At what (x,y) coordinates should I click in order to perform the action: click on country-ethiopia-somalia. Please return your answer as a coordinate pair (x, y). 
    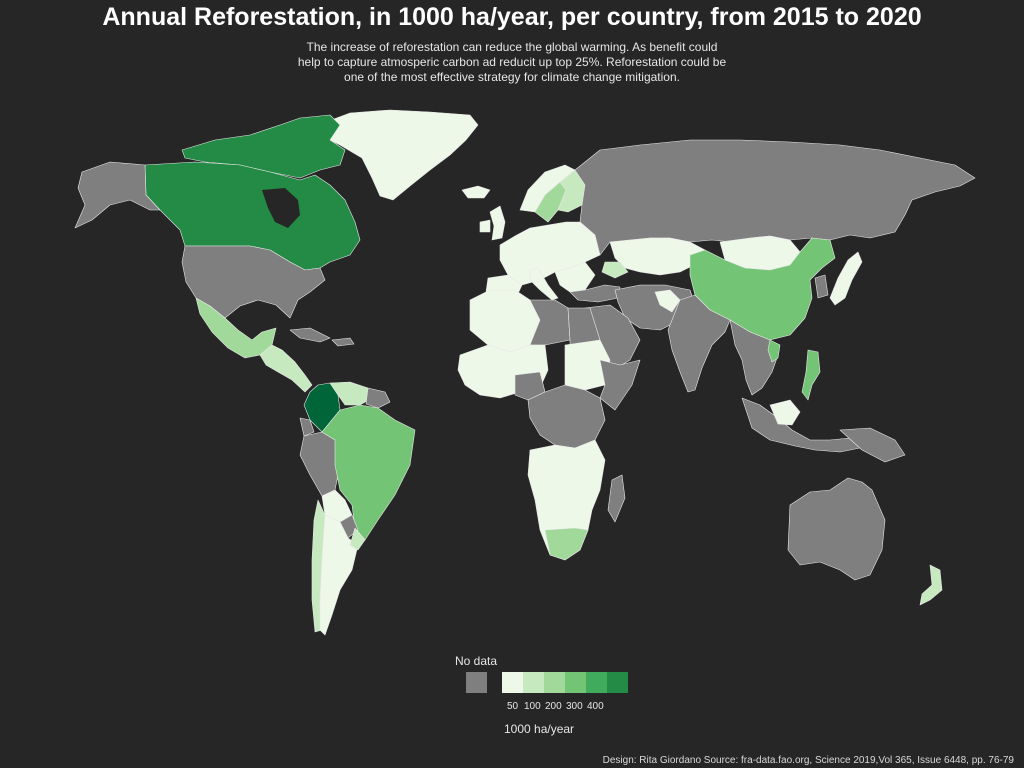
    Looking at the image, I should click on (620, 385).